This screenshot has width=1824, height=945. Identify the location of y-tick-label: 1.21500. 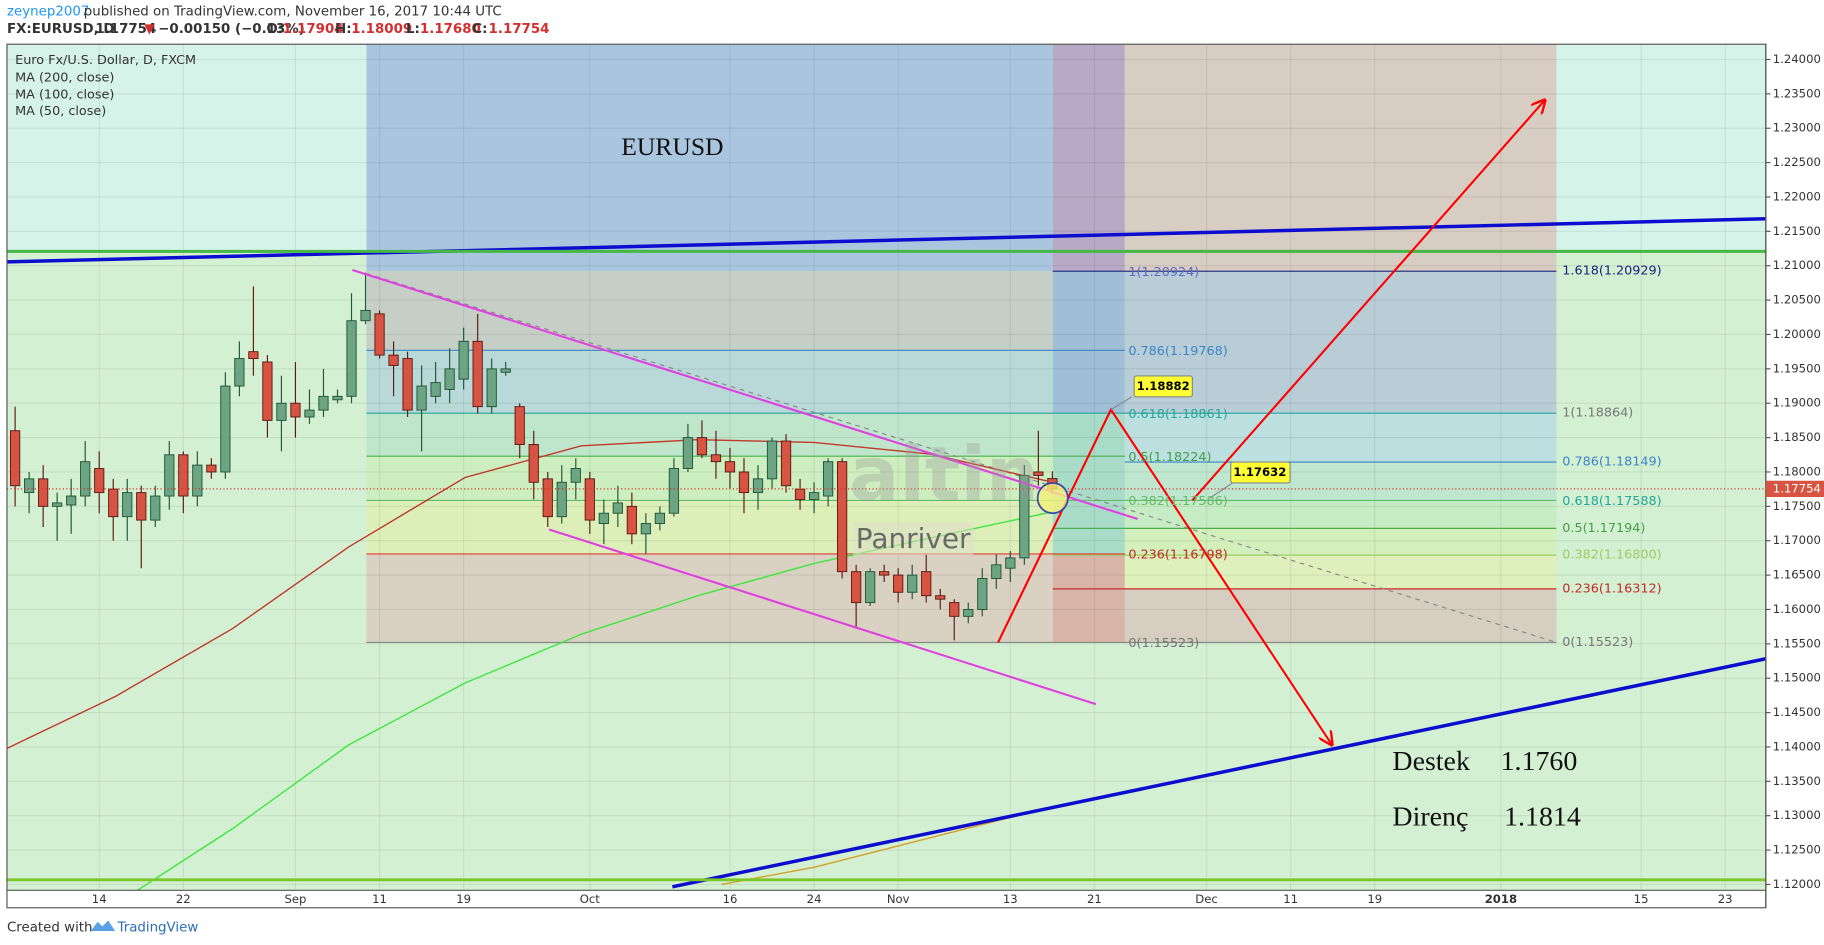
(1797, 231).